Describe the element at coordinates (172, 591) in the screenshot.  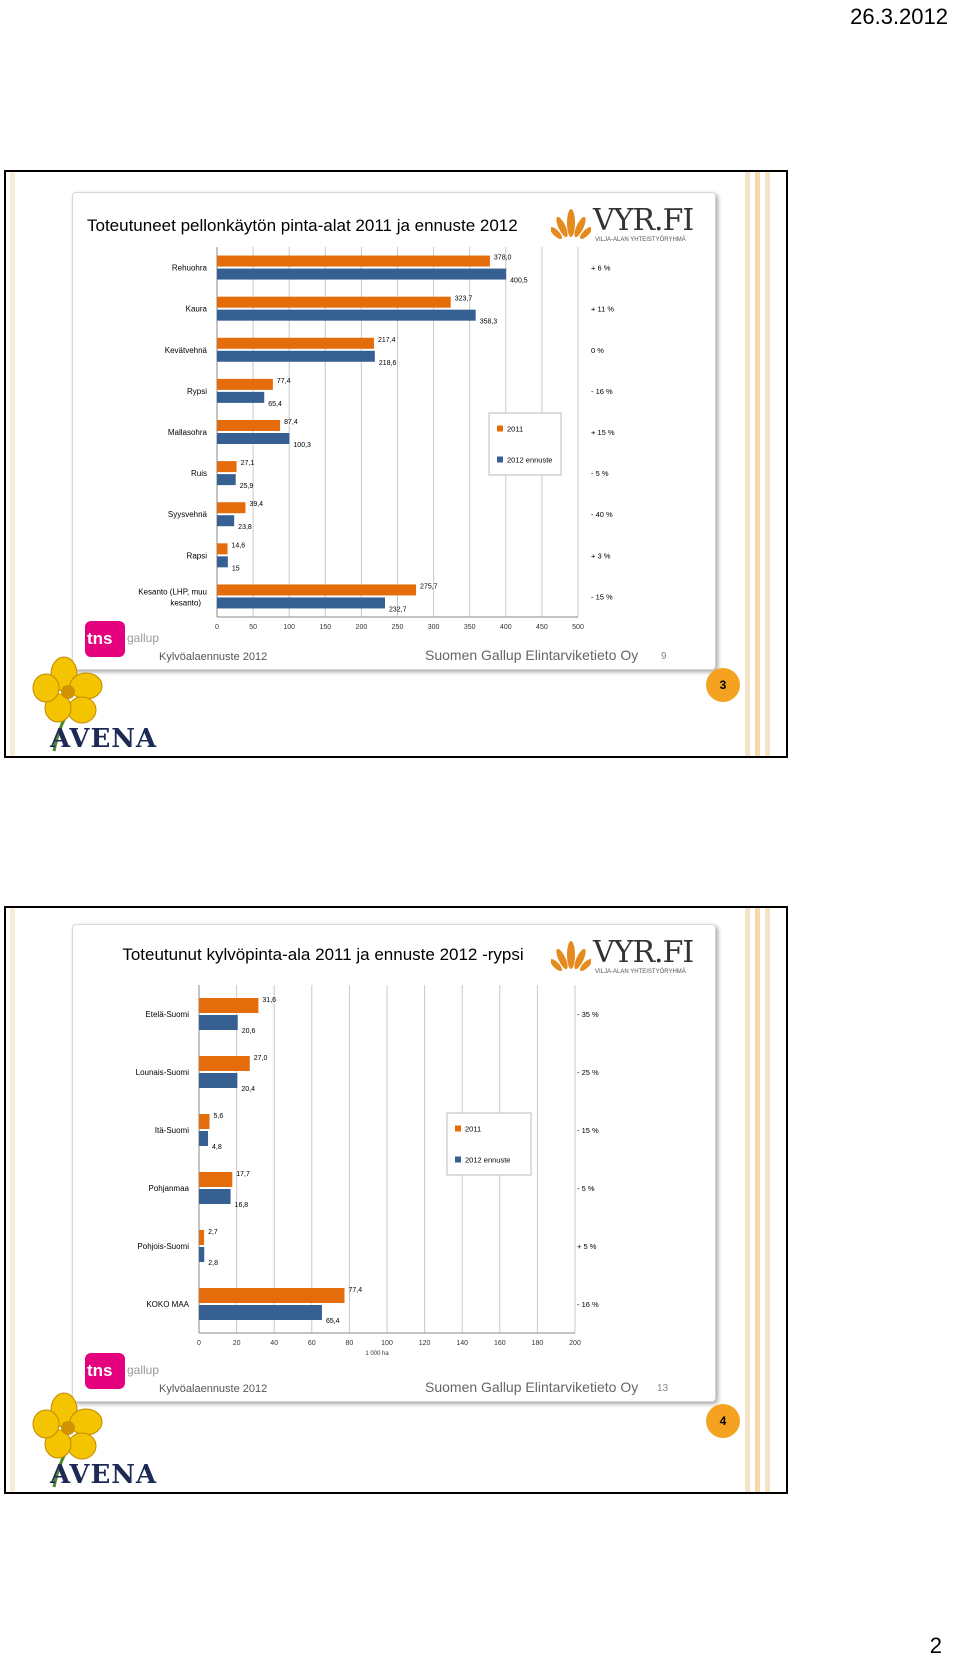
I see `category-label: Kesanto (LHP, muu` at that location.